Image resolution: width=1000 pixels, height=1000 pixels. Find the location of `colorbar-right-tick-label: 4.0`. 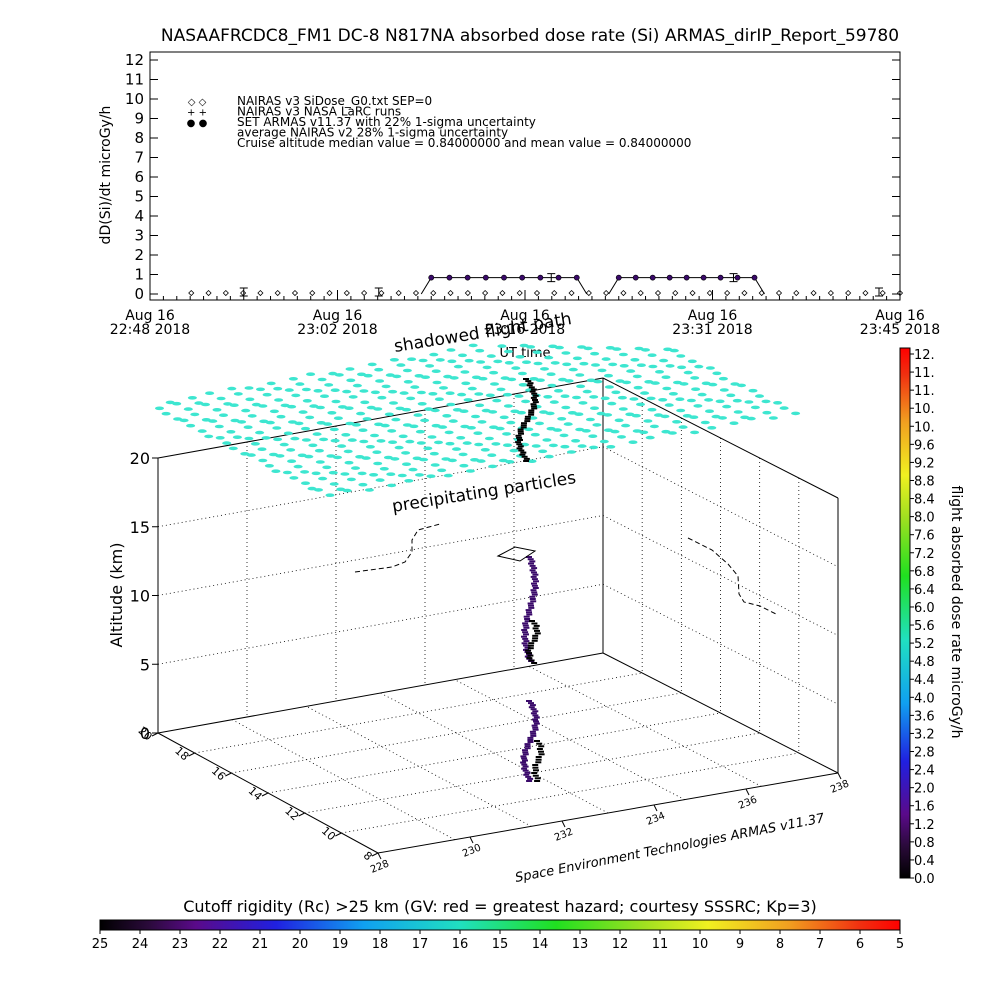

colorbar-right-tick-label: 4.0 is located at coordinates (924, 698).